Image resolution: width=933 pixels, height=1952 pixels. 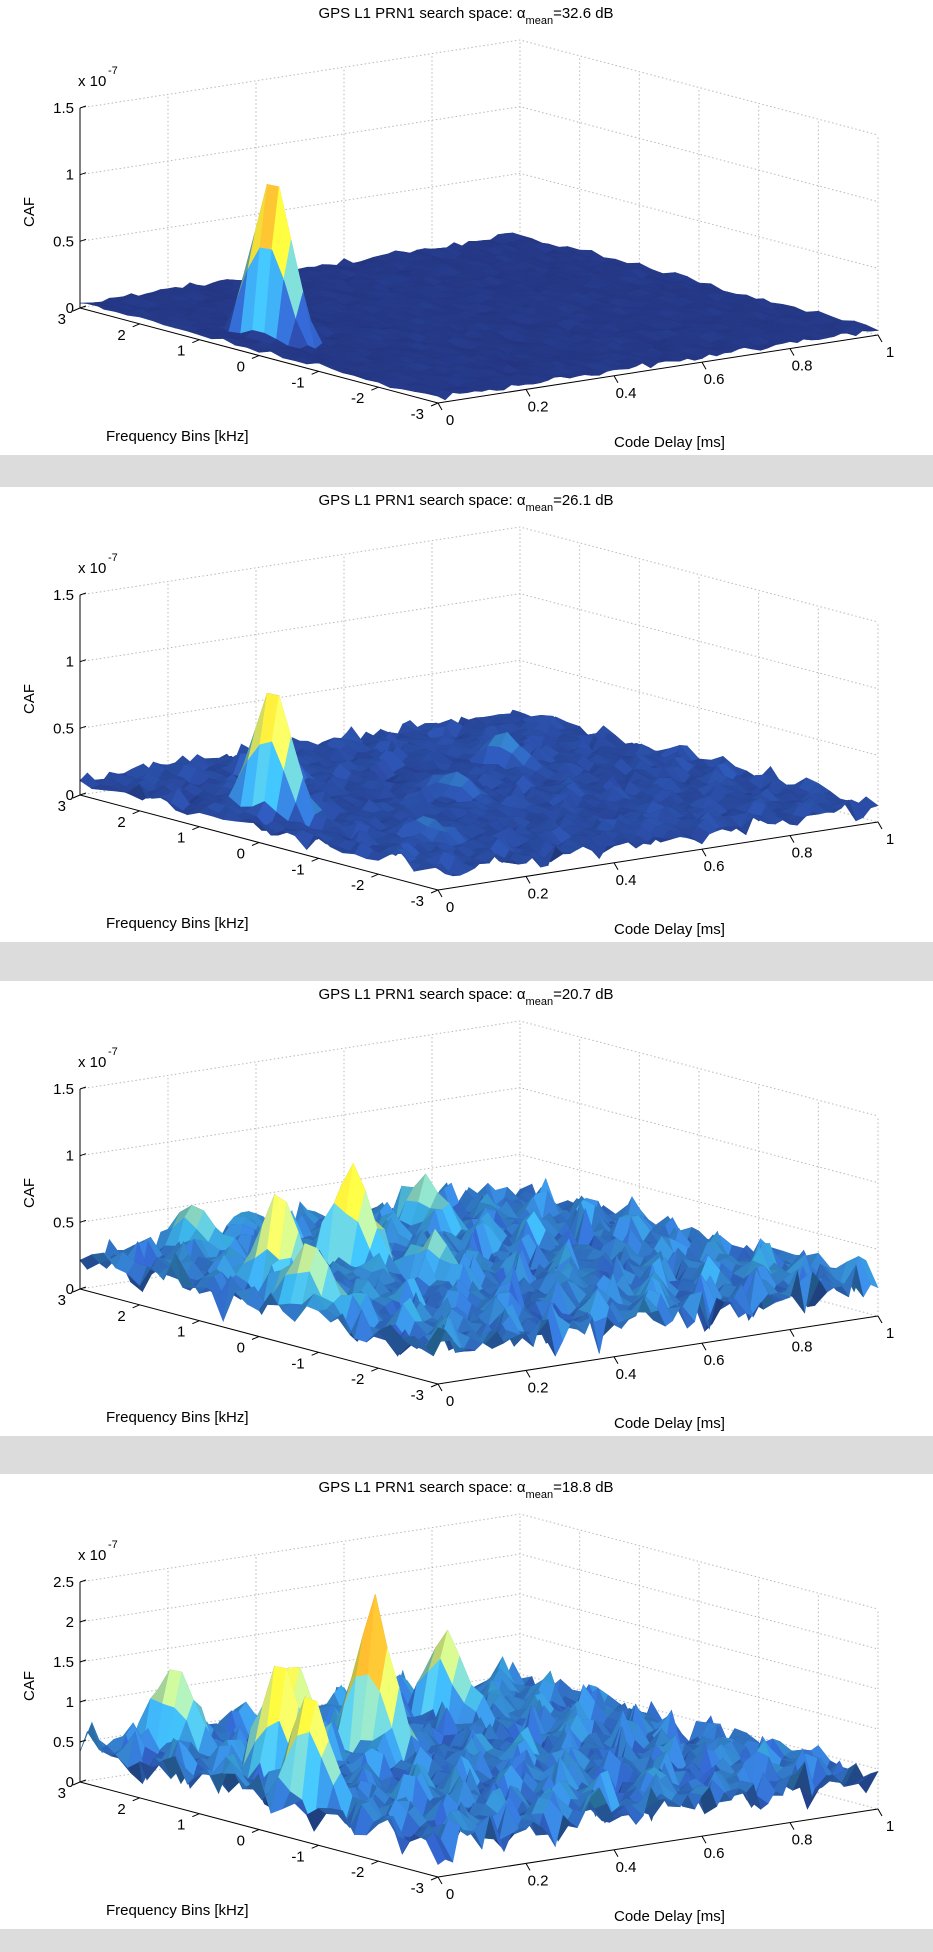 I want to click on chart-title: GPS L1 PRN1 search space: αmean=26.1 dB, so click(x=465, y=503).